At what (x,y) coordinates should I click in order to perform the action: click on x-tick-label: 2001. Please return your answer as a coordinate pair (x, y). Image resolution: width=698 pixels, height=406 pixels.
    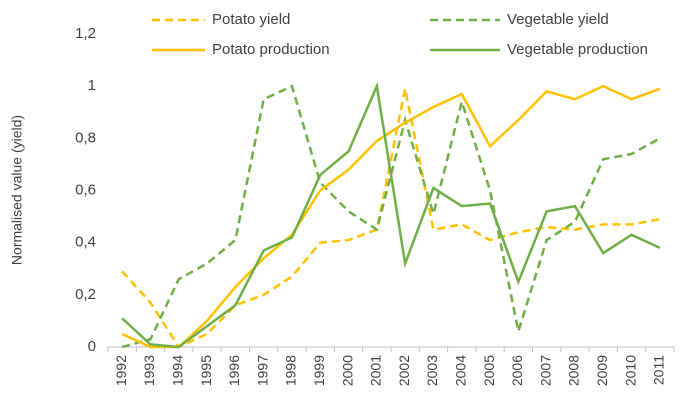
    Looking at the image, I should click on (376, 370).